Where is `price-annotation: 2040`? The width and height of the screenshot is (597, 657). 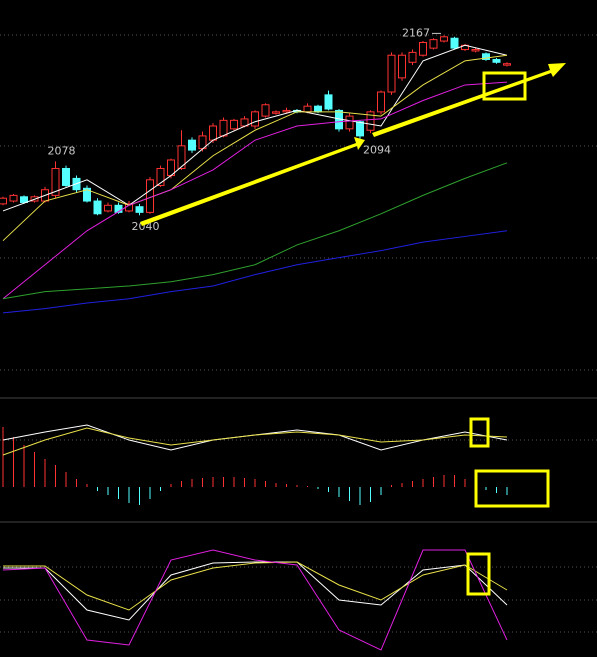 price-annotation: 2040 is located at coordinates (146, 226).